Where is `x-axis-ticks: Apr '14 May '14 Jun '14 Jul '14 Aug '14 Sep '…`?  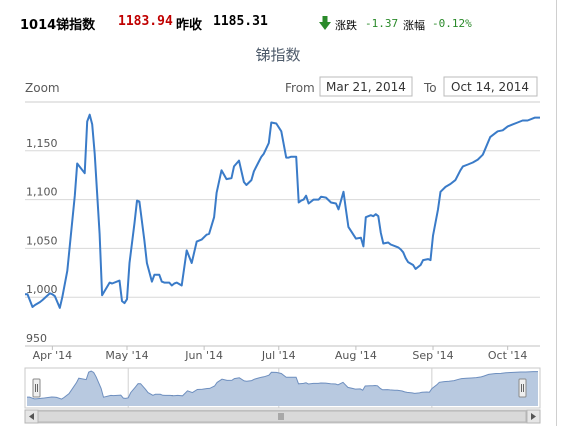 x-axis-ticks: Apr '14 May '14 Jun '14 Jul '14 Aug '14 Sep '… is located at coordinates (282, 353).